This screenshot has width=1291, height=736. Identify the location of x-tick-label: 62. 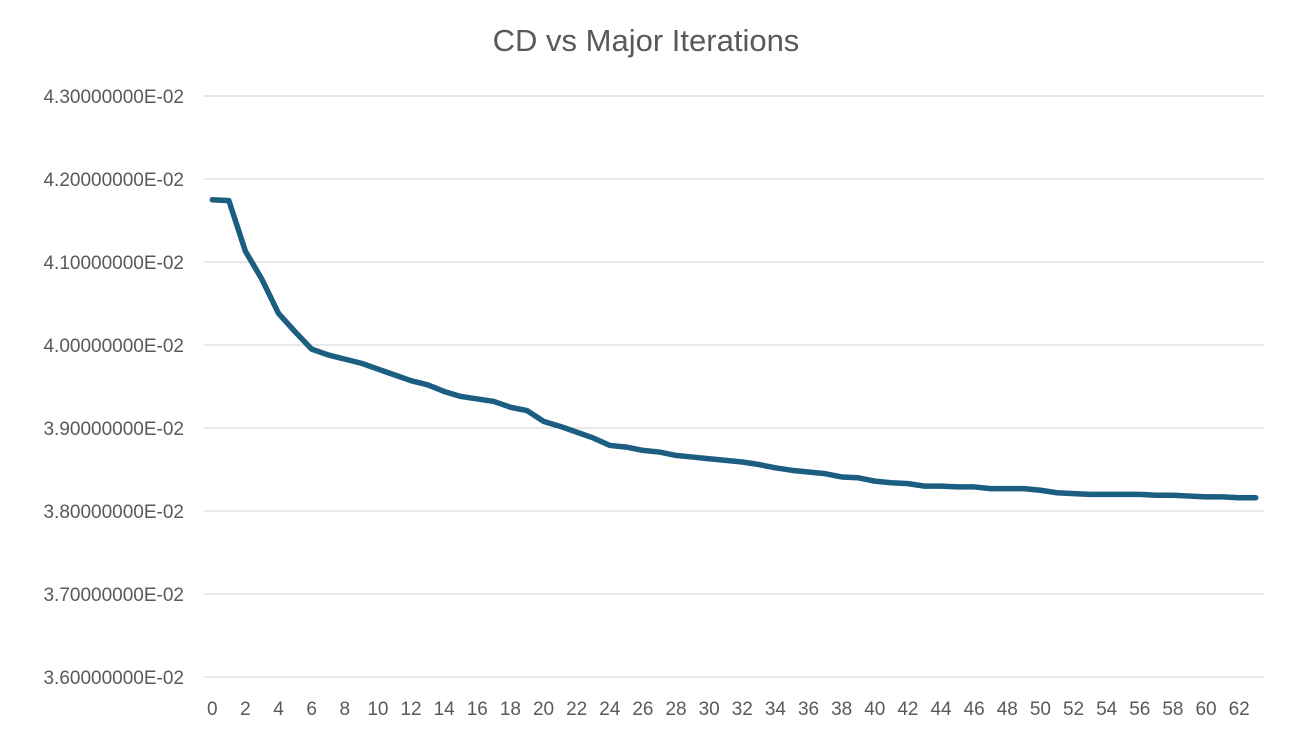
(1239, 709).